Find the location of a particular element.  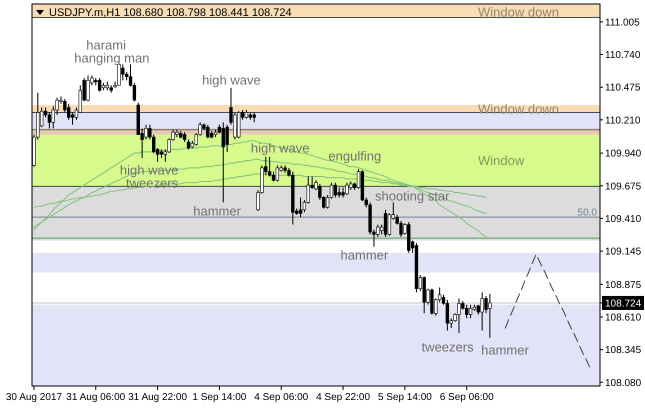

y-tick-label: 108.610 is located at coordinates (623, 318).